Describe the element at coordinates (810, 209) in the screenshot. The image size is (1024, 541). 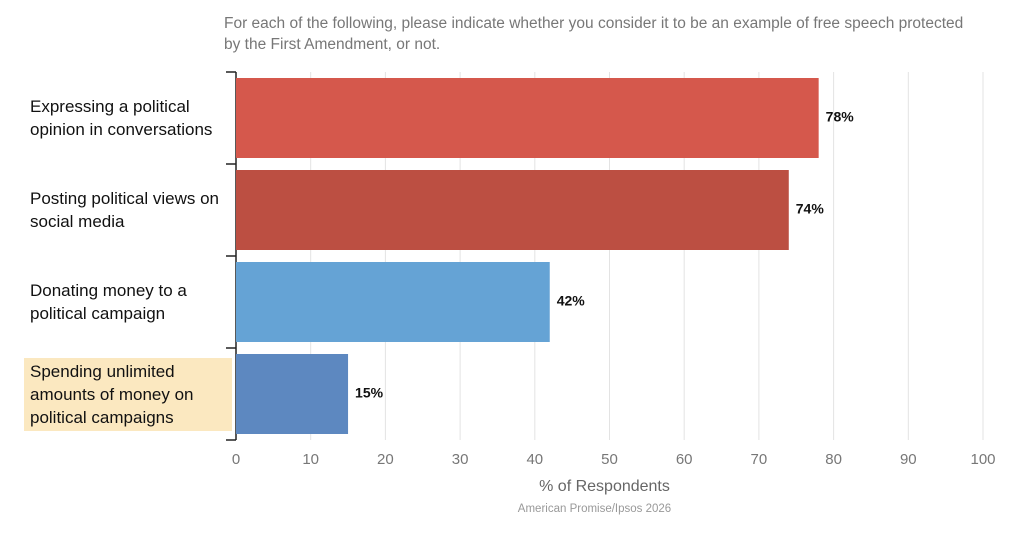
I see `value-label: 74%` at that location.